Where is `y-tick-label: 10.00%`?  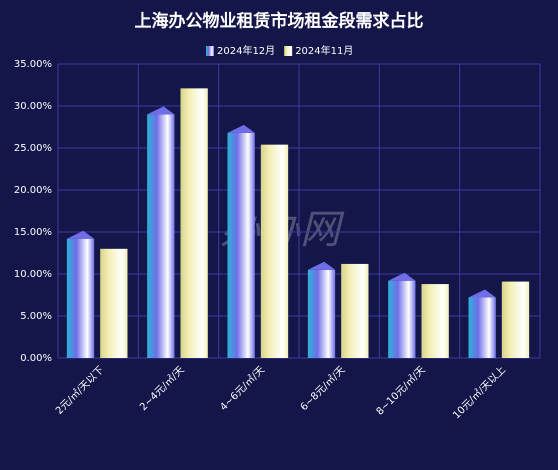
y-tick-label: 10.00% is located at coordinates (33, 274).